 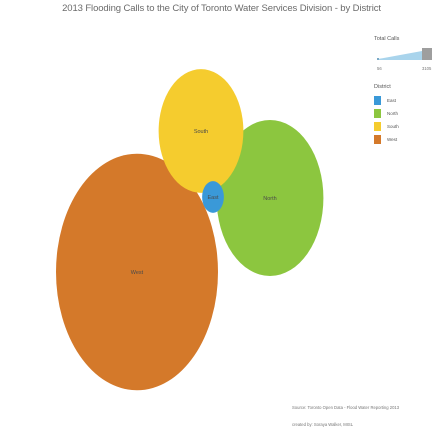 What do you see at coordinates (393, 126) in the screenshot?
I see `legend-label-south: South` at bounding box center [393, 126].